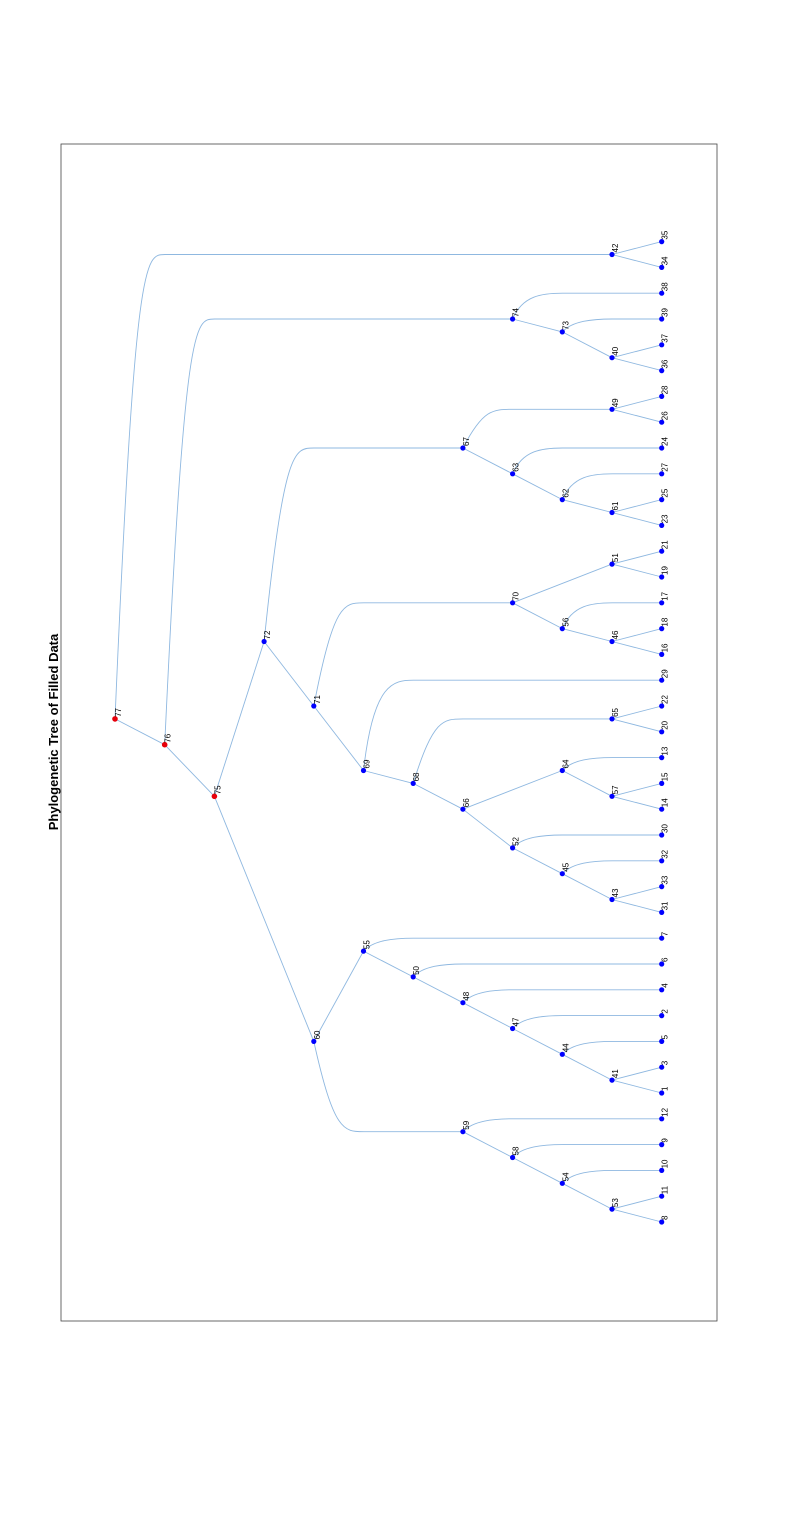 The image size is (805, 1519). I want to click on node-label: 56, so click(565, 621).